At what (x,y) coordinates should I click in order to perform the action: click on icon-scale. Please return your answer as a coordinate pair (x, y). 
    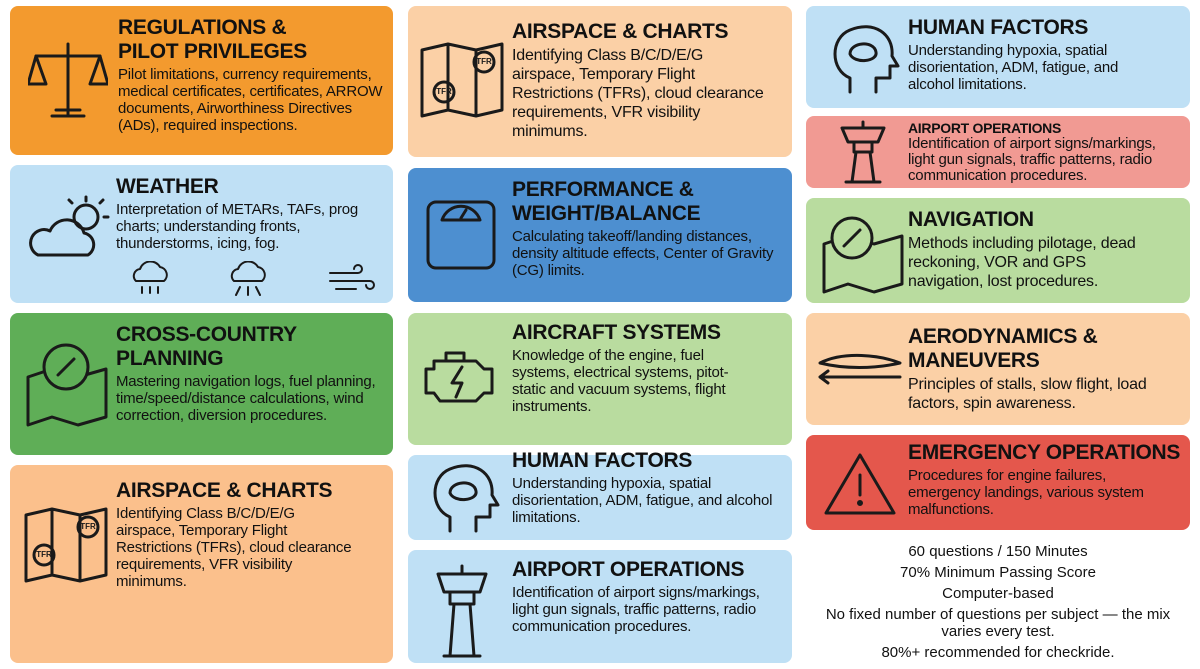
    Looking at the image, I should click on (461, 235).